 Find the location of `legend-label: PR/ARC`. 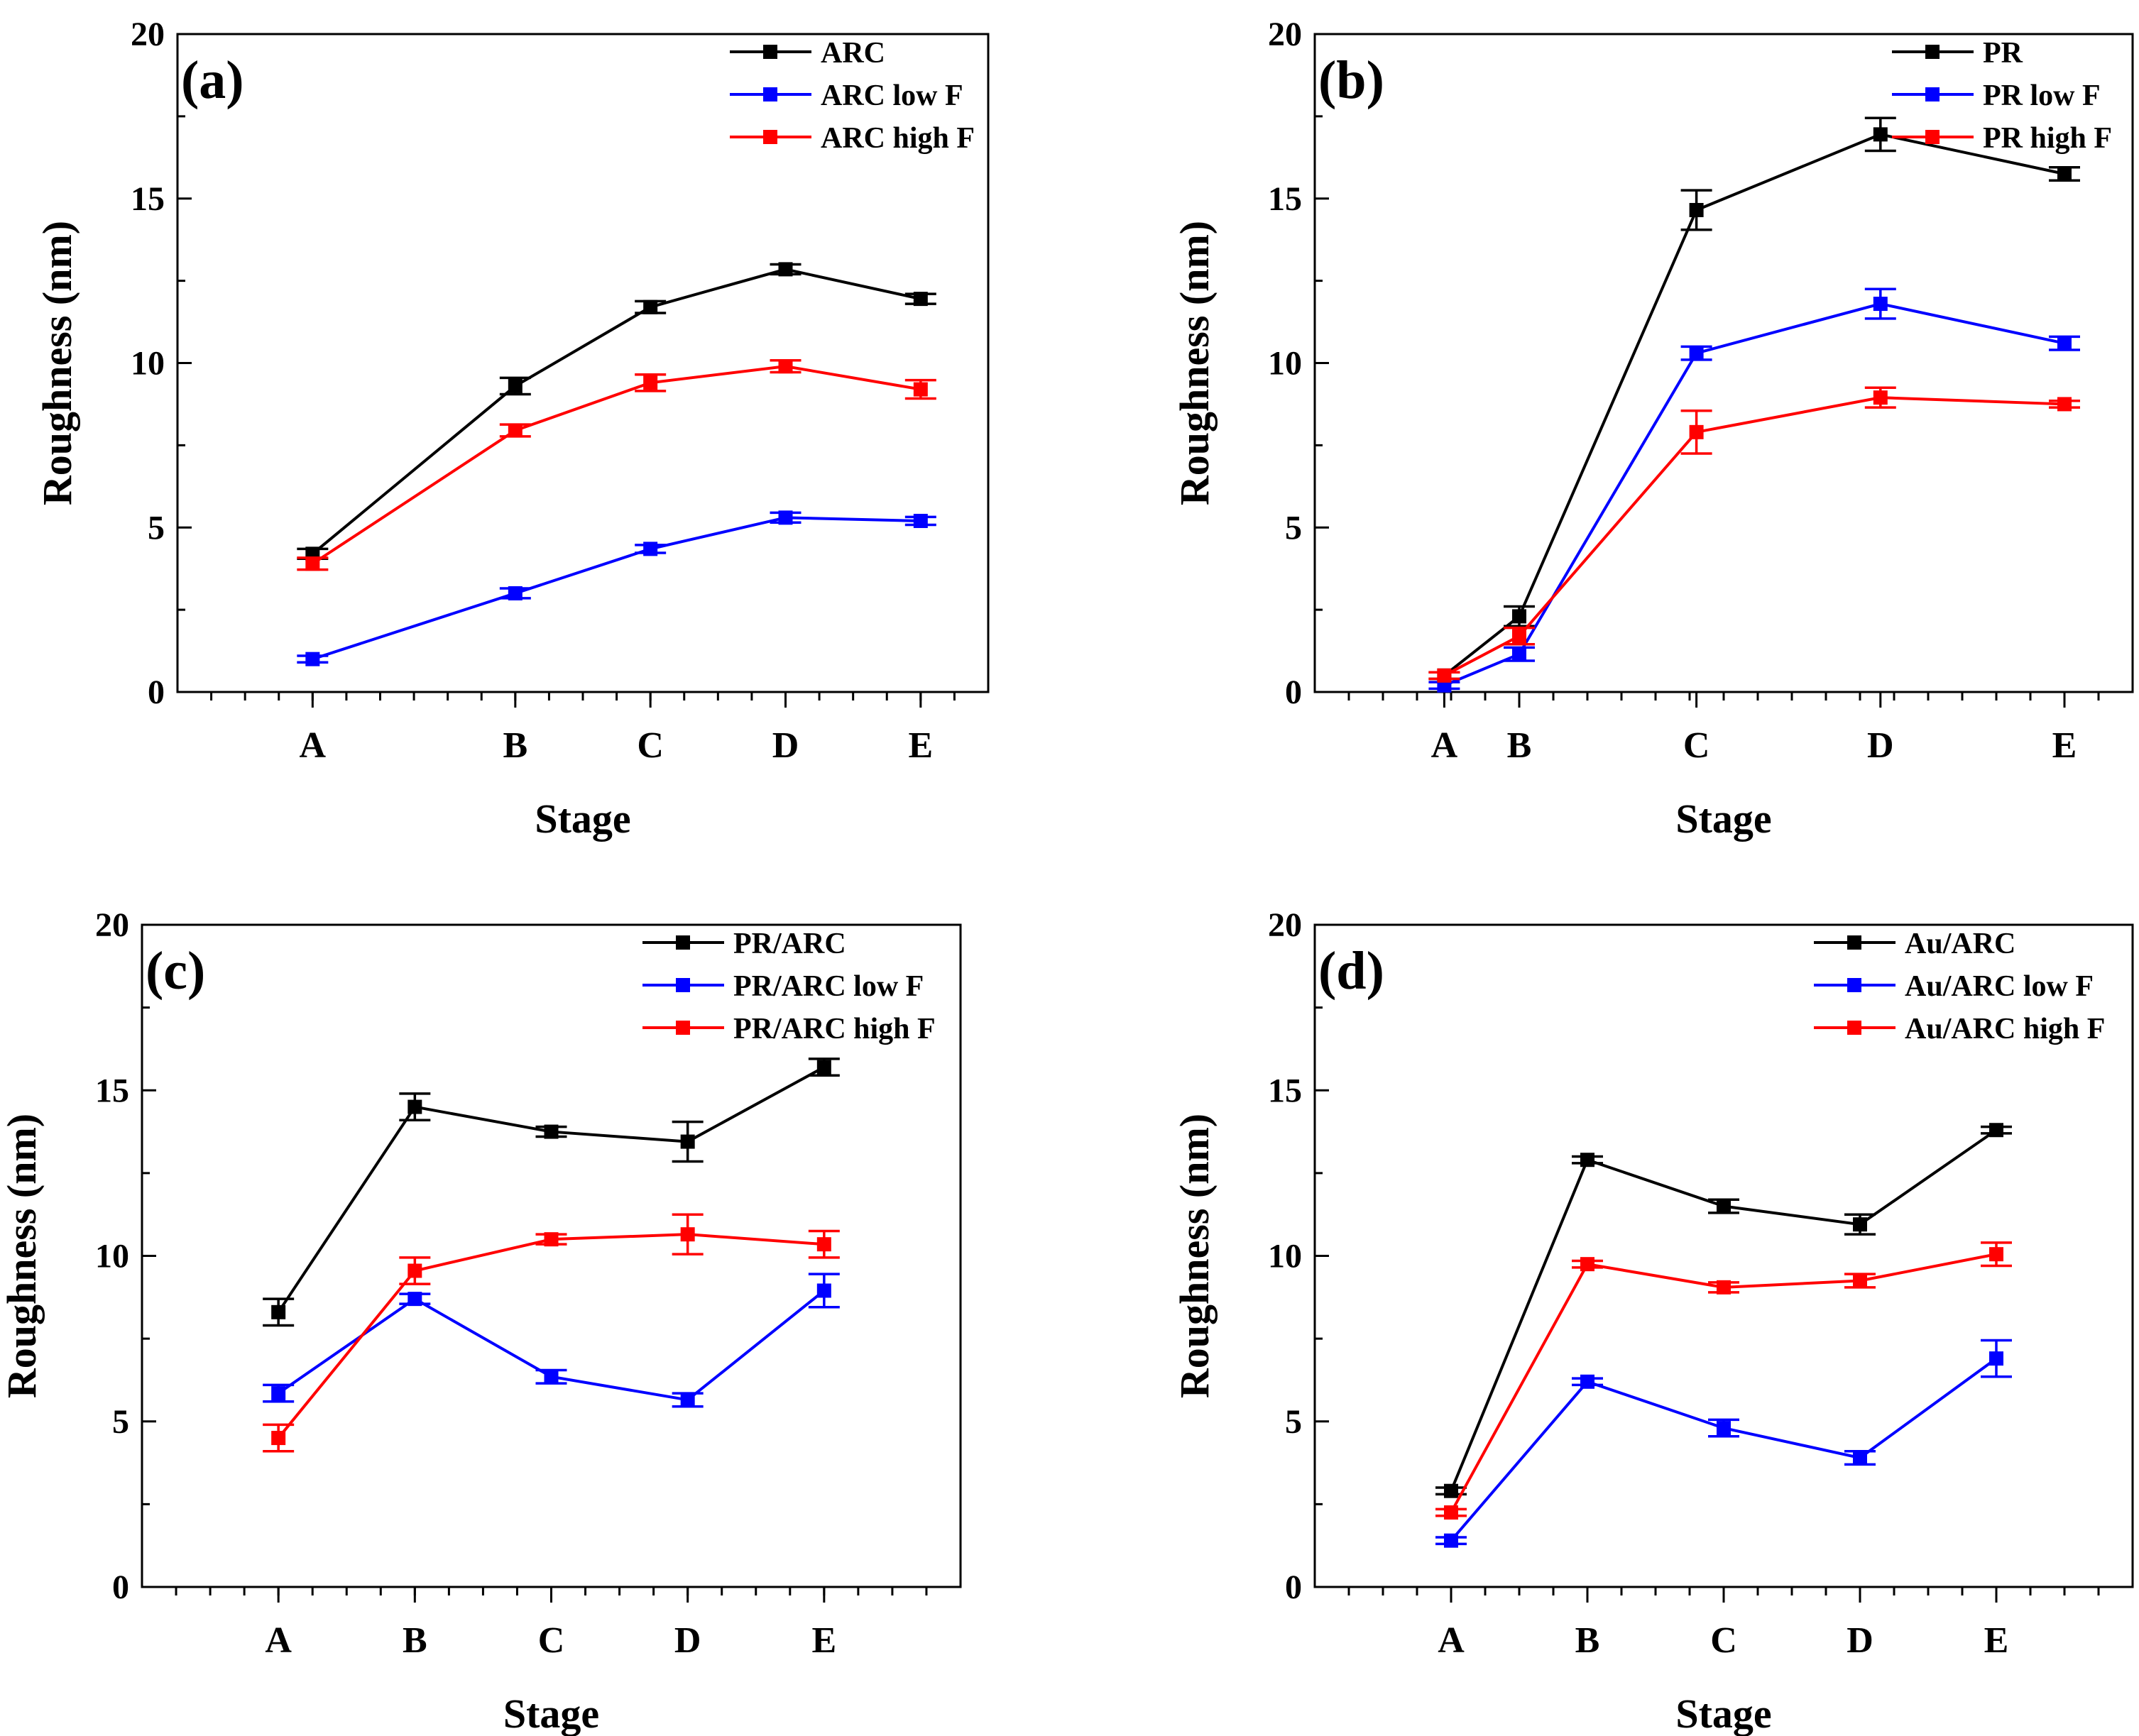

legend-label: PR/ARC is located at coordinates (790, 944).